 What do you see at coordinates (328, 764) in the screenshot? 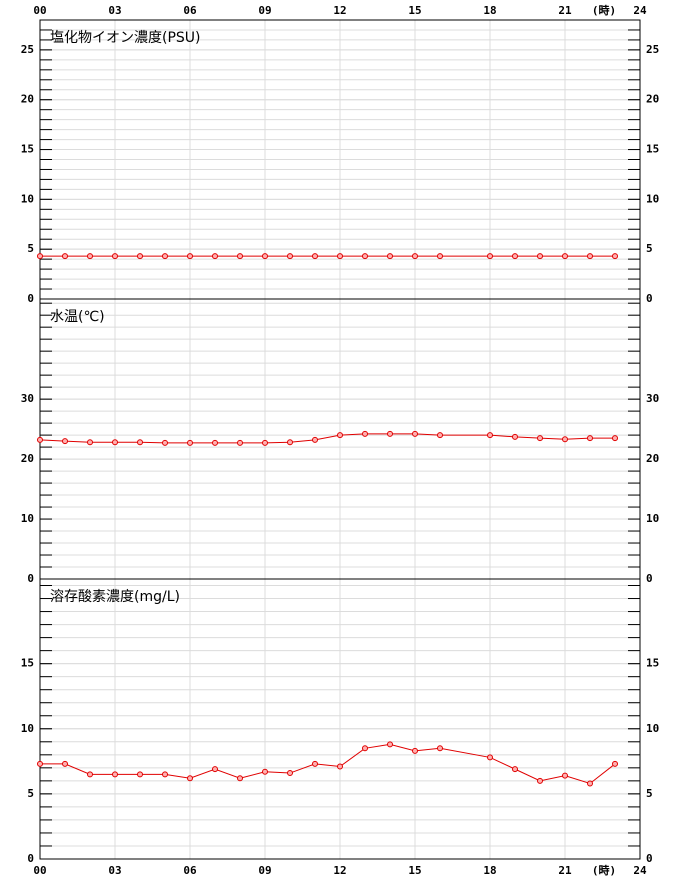
I see `data-line` at bounding box center [328, 764].